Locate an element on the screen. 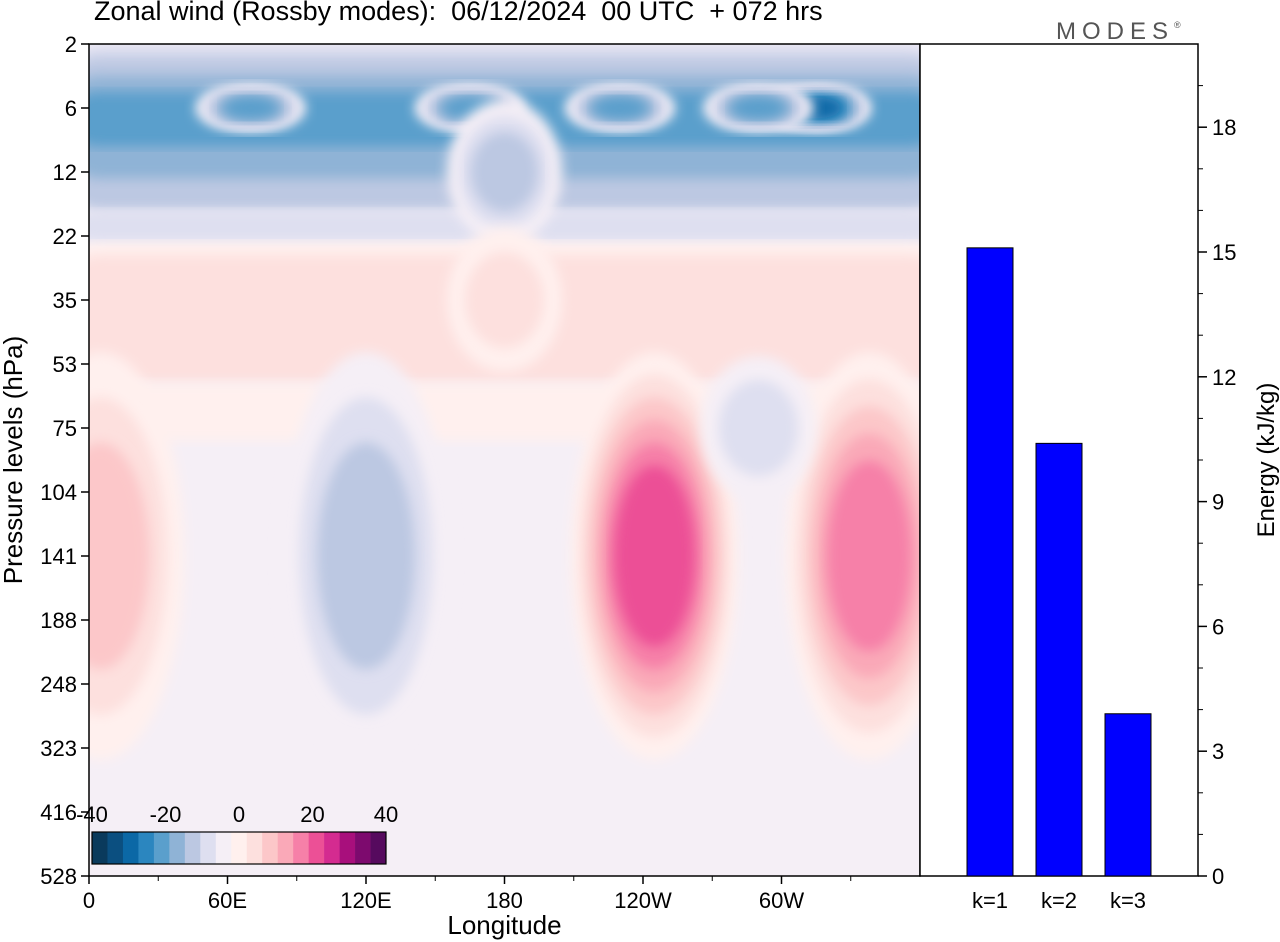 The height and width of the screenshot is (942, 1280). colorbar-tick-label: -40 is located at coordinates (92, 814).